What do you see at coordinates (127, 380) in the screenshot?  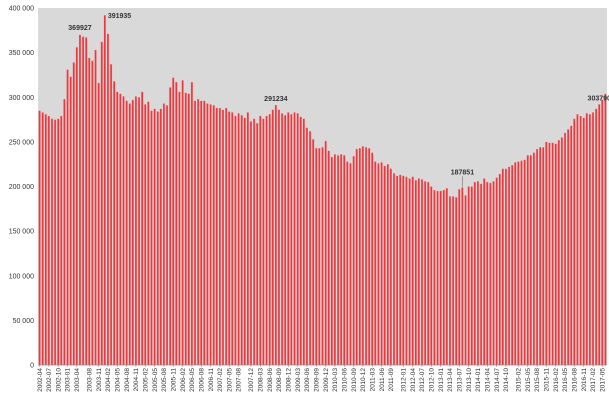 I see `x-tick-label: 2004-08` at bounding box center [127, 380].